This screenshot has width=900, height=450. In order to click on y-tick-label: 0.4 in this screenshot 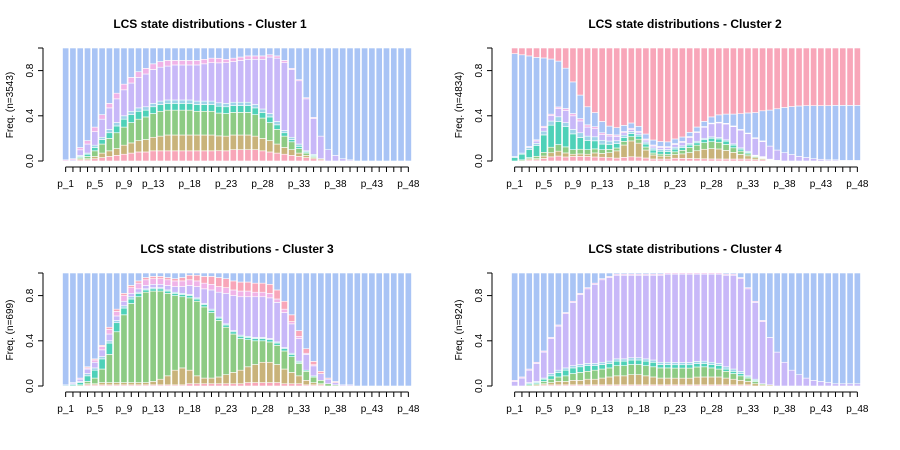, I will do `click(479, 340)`.